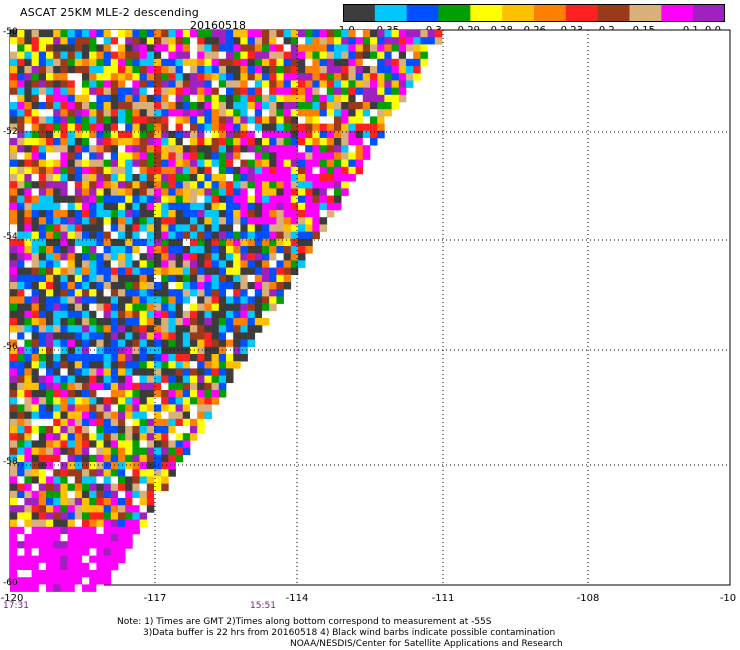 The image size is (740, 650). Describe the element at coordinates (263, 606) in the screenshot. I see `time-label: 15:51` at that location.